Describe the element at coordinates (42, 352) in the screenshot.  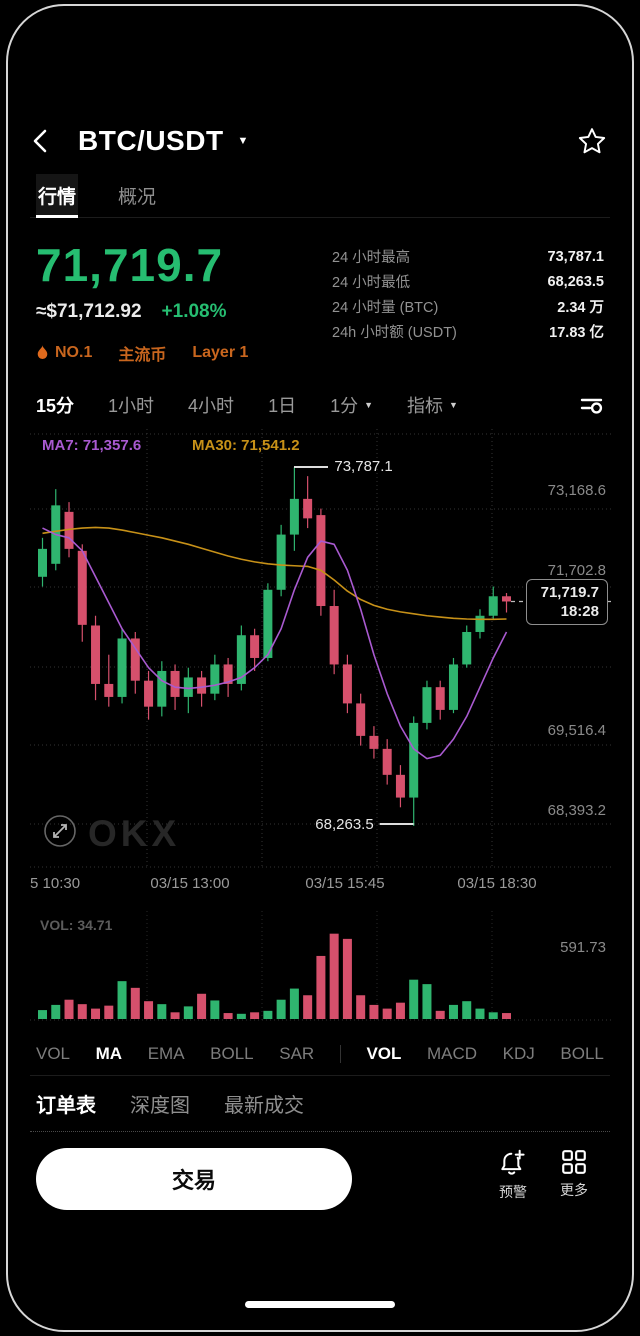
I see `flame-icon` at that location.